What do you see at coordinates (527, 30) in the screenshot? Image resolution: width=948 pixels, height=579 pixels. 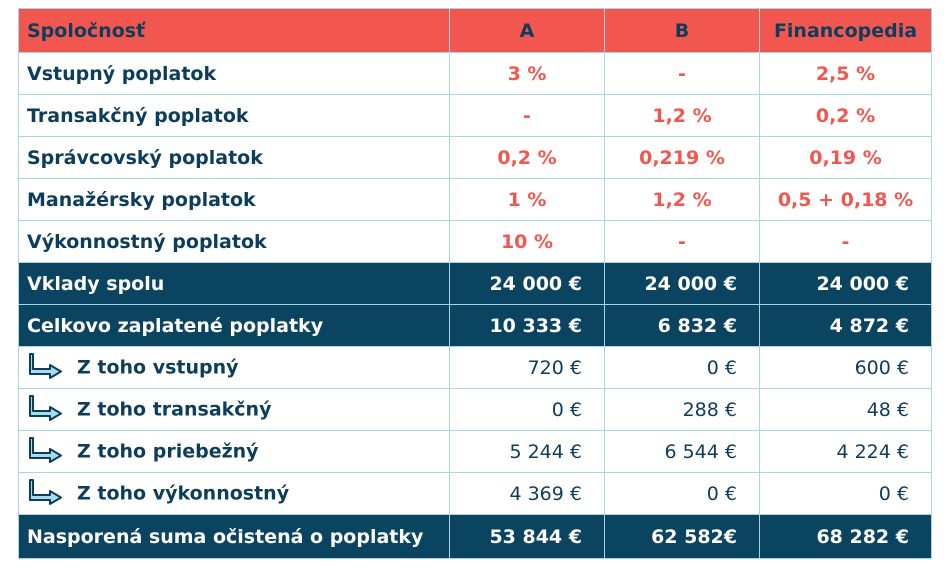 I see `header-a: A` at bounding box center [527, 30].